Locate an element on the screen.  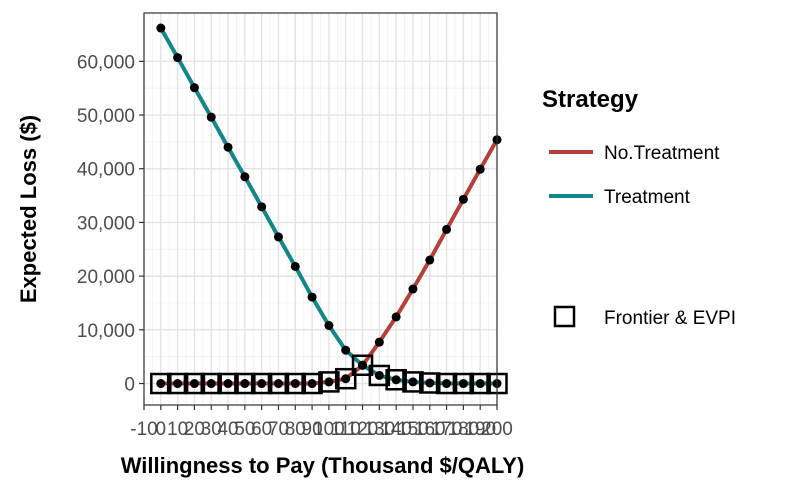
x-axis-title: Willingness to Pay (Thousand $/QALY) is located at coordinates (323, 465).